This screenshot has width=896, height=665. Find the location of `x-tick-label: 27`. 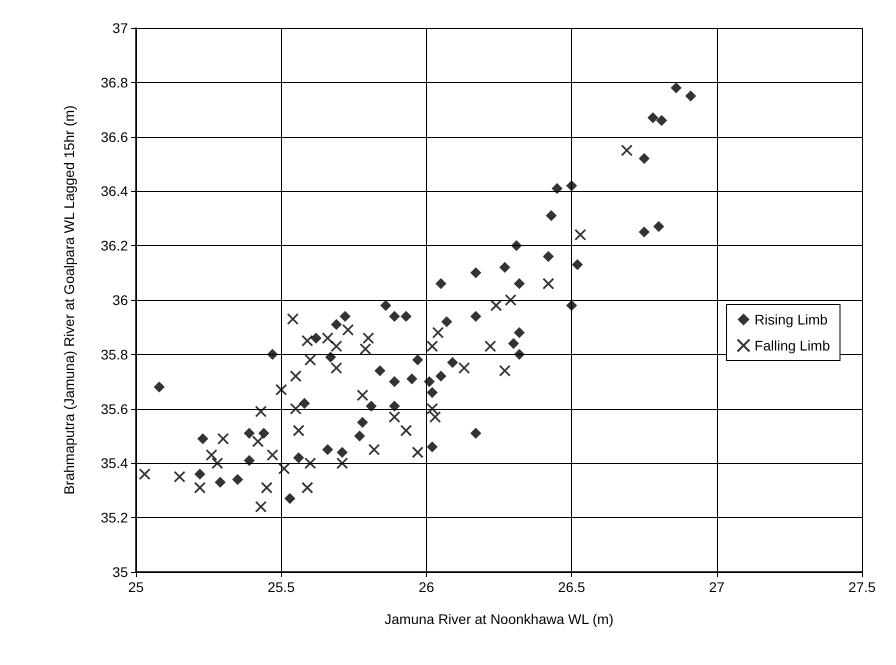

x-tick-label: 27 is located at coordinates (717, 587).